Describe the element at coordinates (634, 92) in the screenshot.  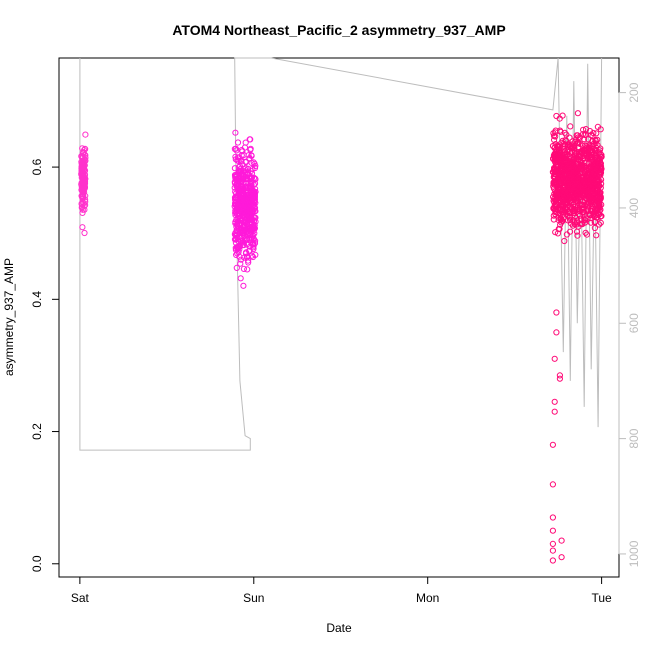
I see `right-tick-label: 200` at that location.